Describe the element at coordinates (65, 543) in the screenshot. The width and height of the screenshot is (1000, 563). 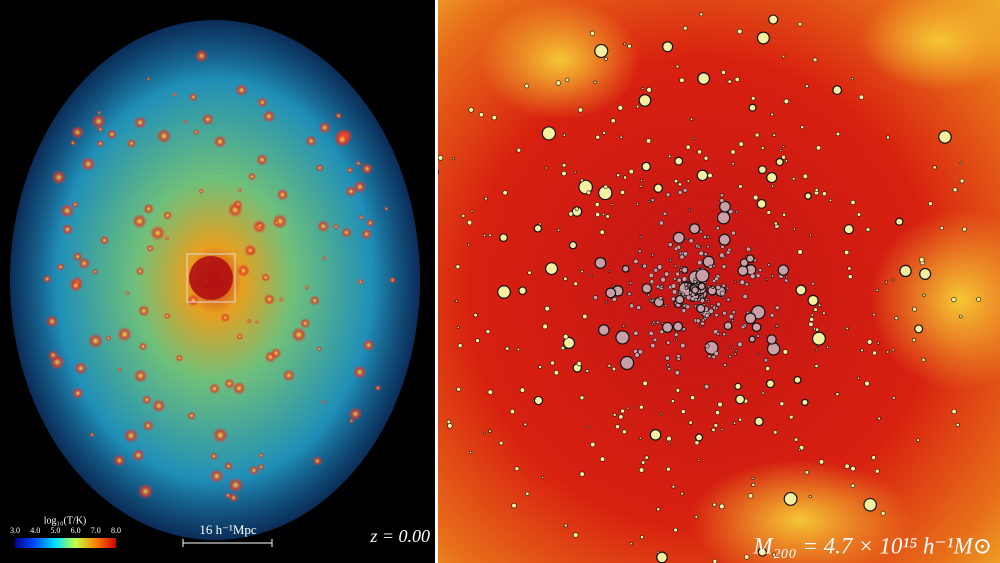
I see `colorbar` at that location.